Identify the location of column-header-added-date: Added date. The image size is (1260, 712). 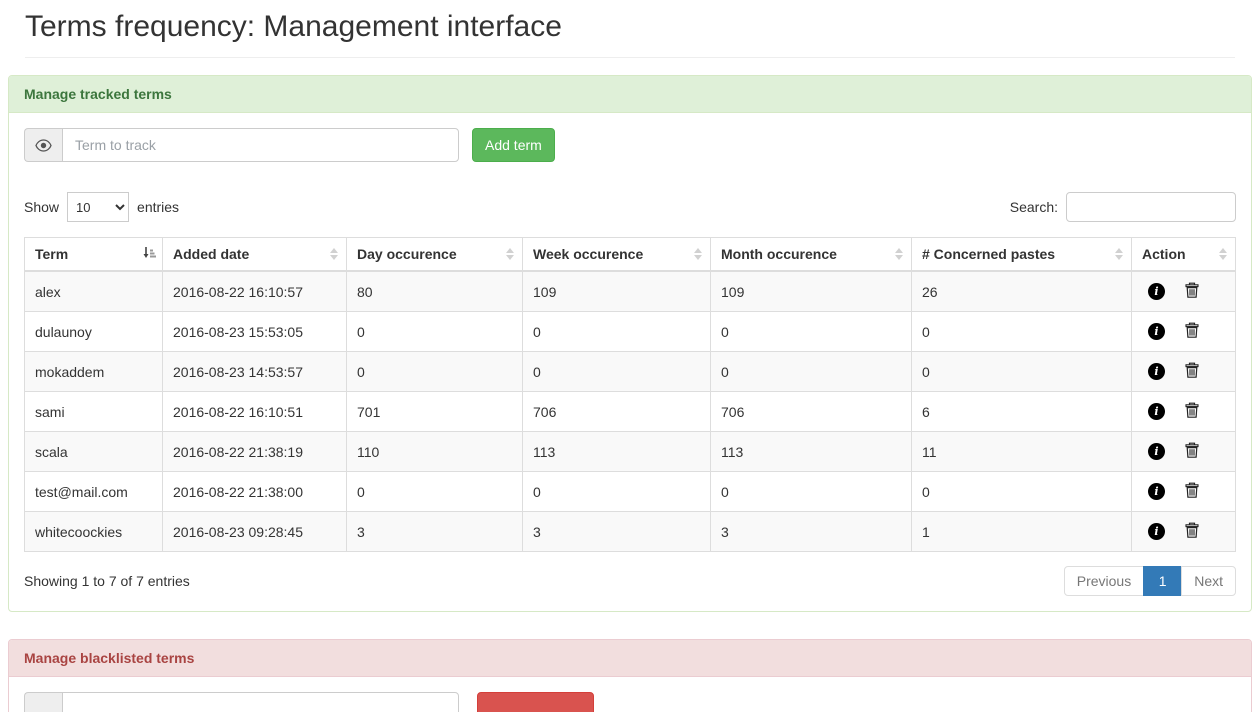
(254, 254).